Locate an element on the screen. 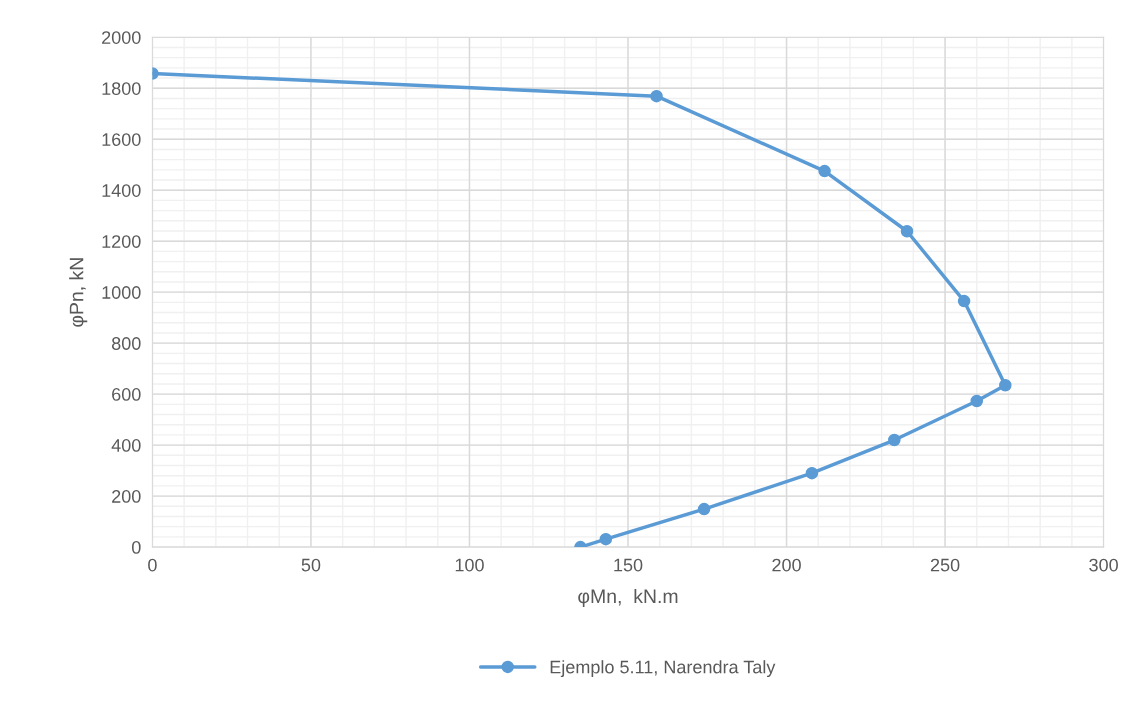 The height and width of the screenshot is (717, 1146). y-tick-label: 1400 is located at coordinates (121, 190).